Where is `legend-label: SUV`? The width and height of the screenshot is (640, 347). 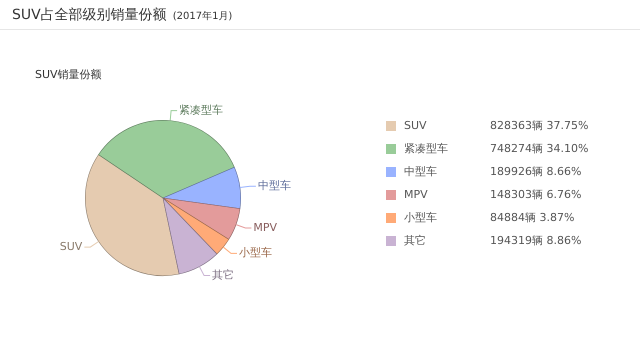 legend-label: SUV is located at coordinates (416, 125).